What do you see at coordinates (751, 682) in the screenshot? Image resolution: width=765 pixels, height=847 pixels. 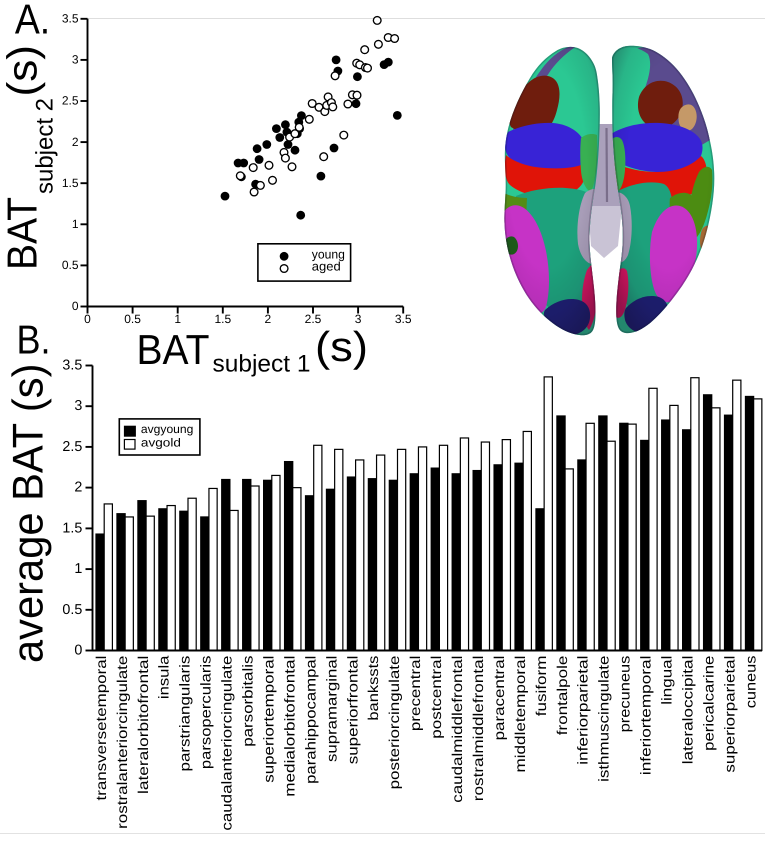 I see `svg-text: cuneus` at bounding box center [751, 682].